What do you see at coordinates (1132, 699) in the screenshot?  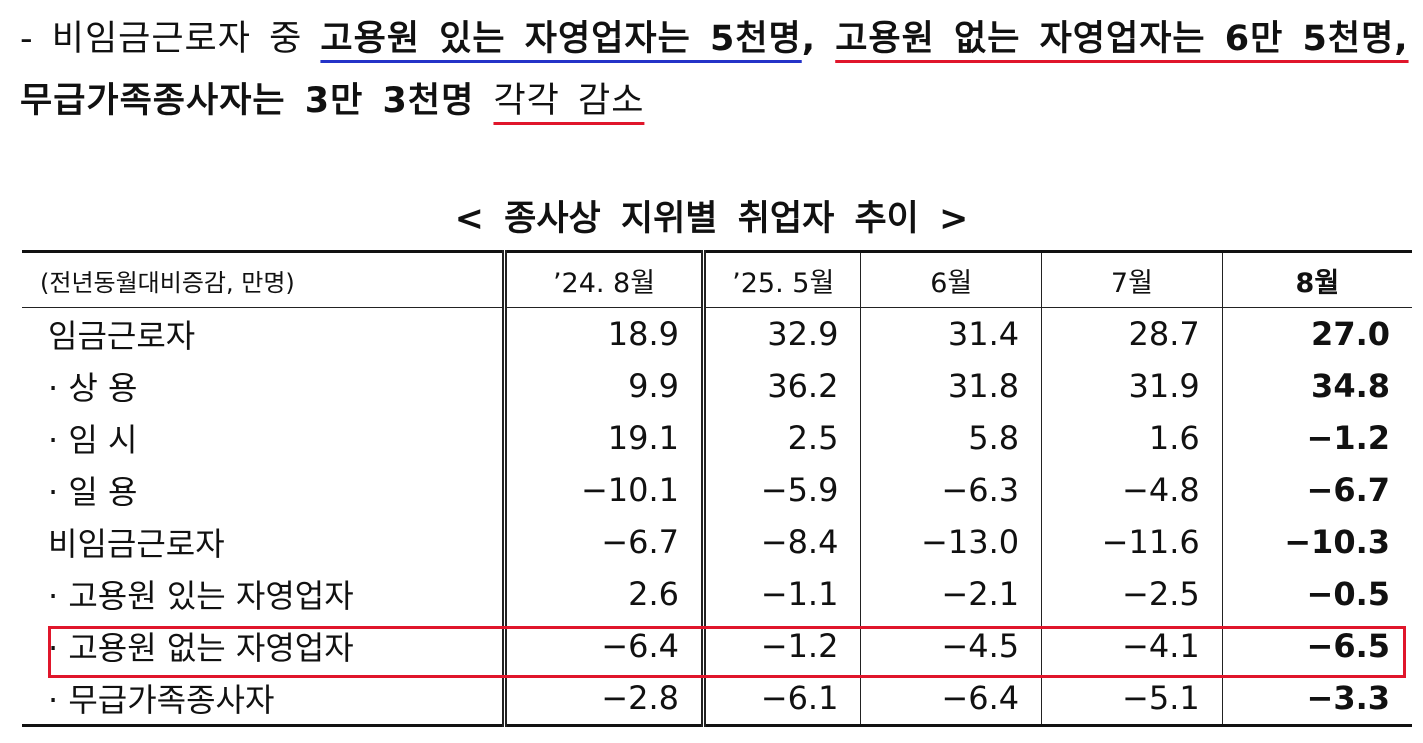 I see `cell: −5.1` at bounding box center [1132, 699].